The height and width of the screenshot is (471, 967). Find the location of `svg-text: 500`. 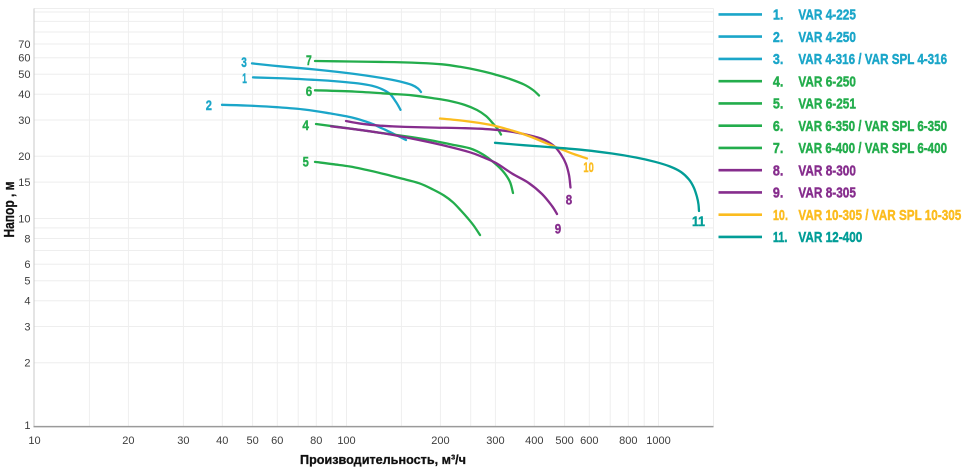

svg-text: 500 is located at coordinates (564, 441).